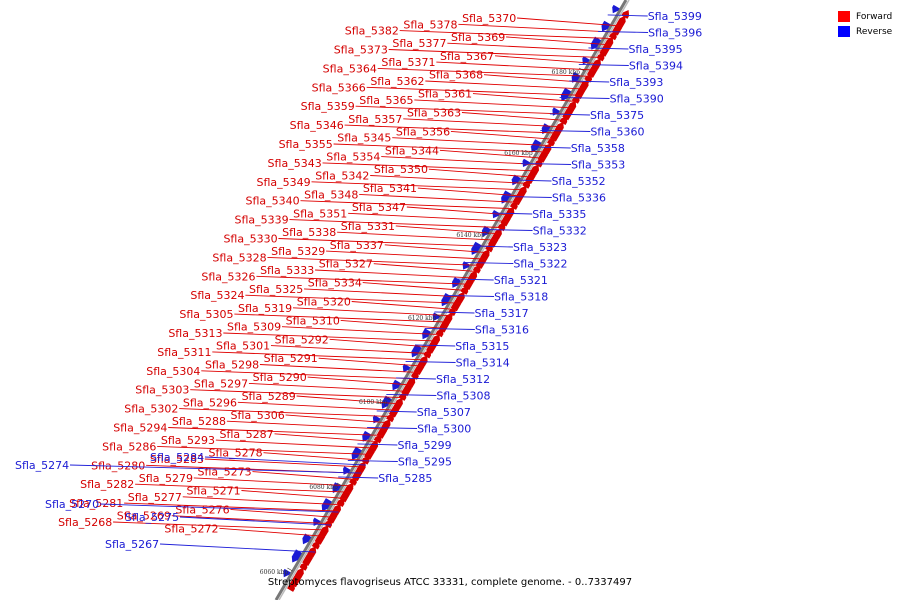  Describe the element at coordinates (373, 402) in the screenshot. I see `axis-tick-label: 6100 kbp` at that location.